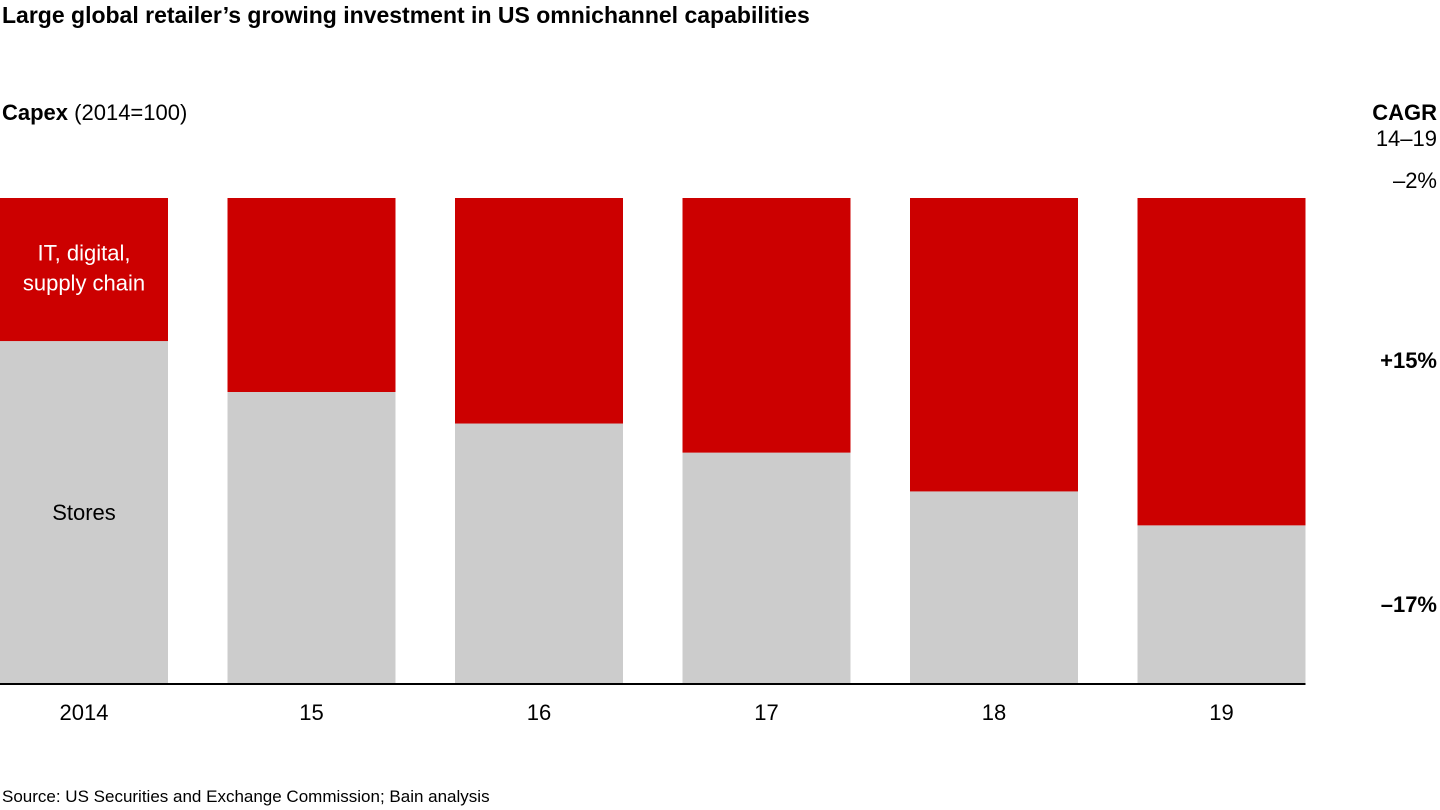 This screenshot has width=1440, height=810. What do you see at coordinates (539, 712) in the screenshot?
I see `x-tick-label: 16` at bounding box center [539, 712].